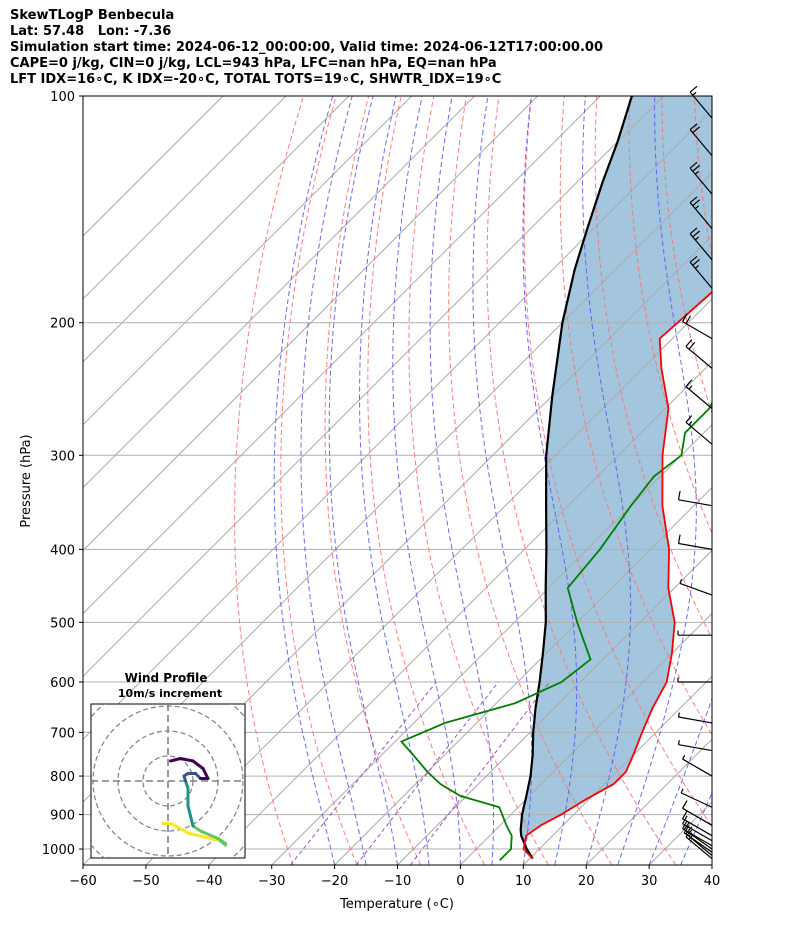 Image resolution: width=794 pixels, height=937 pixels. Describe the element at coordinates (62, 550) in the screenshot. I see `y-tick-label: 400` at that location.